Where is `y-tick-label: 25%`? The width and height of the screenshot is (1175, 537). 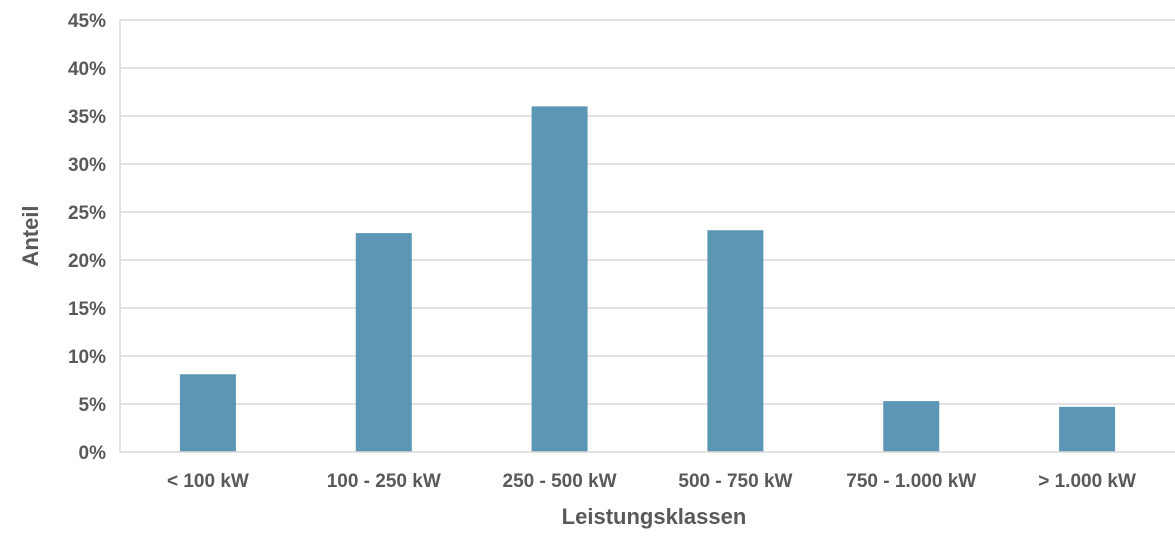
y-tick-label: 25% is located at coordinates (87, 213).